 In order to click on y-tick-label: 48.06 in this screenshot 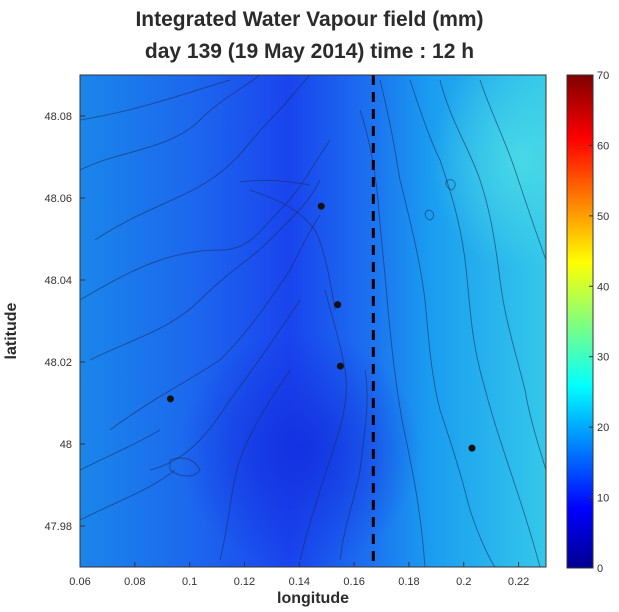, I will do `click(58, 199)`.